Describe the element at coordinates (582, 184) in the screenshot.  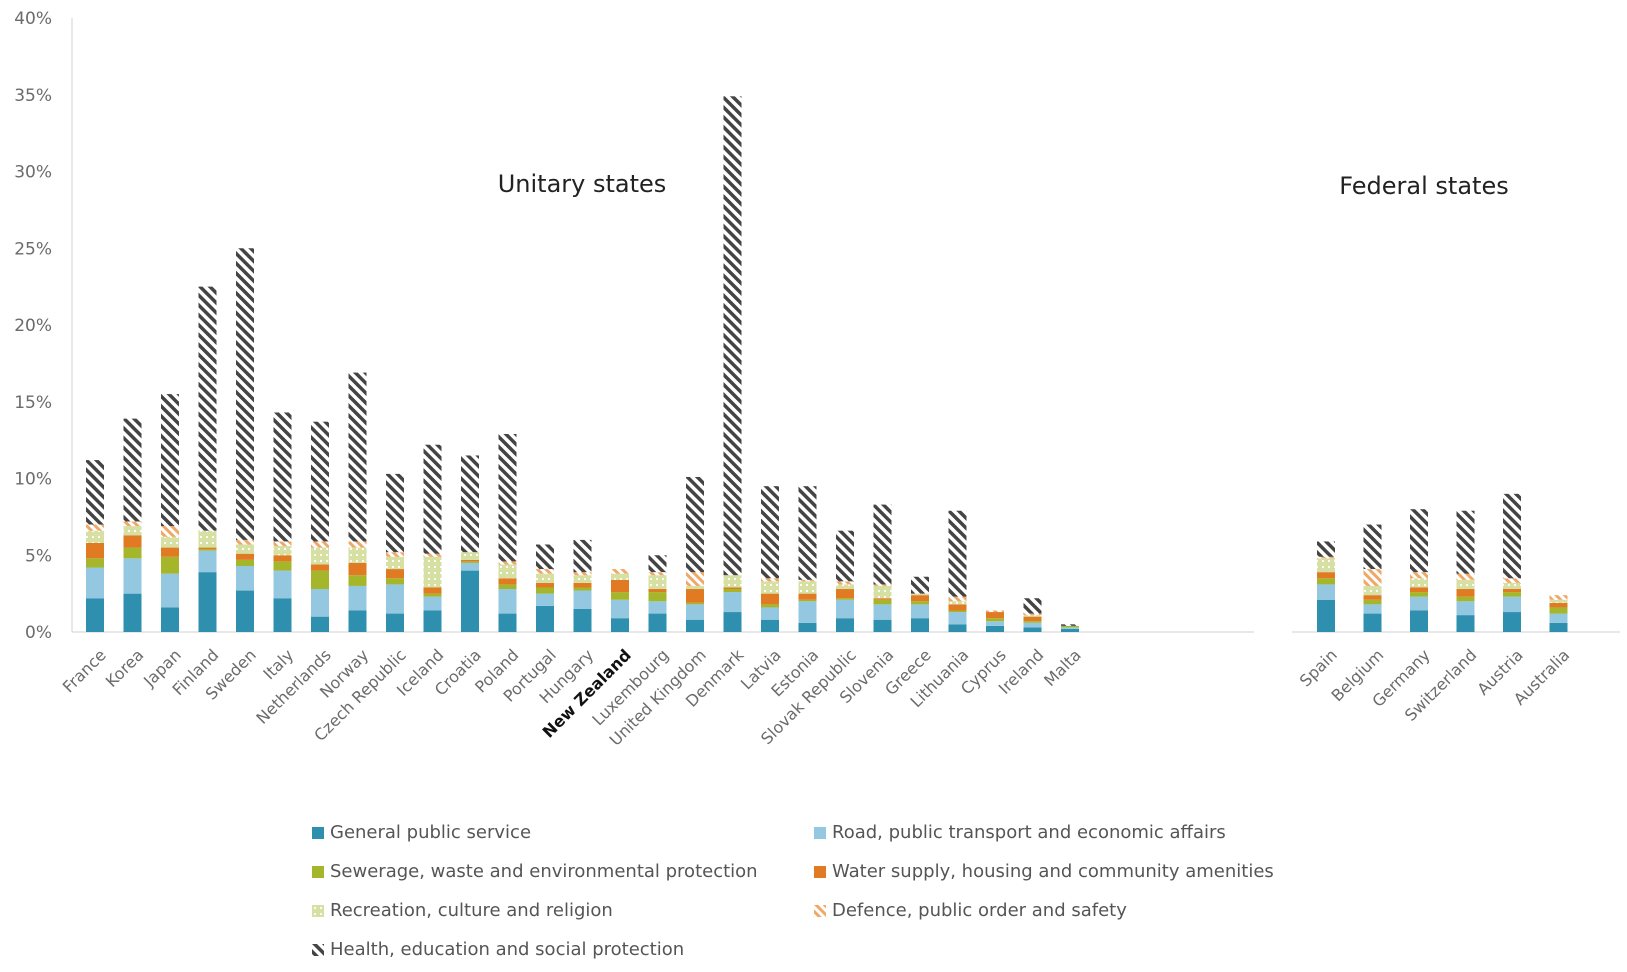
I see `group-label: Unitary states` at that location.